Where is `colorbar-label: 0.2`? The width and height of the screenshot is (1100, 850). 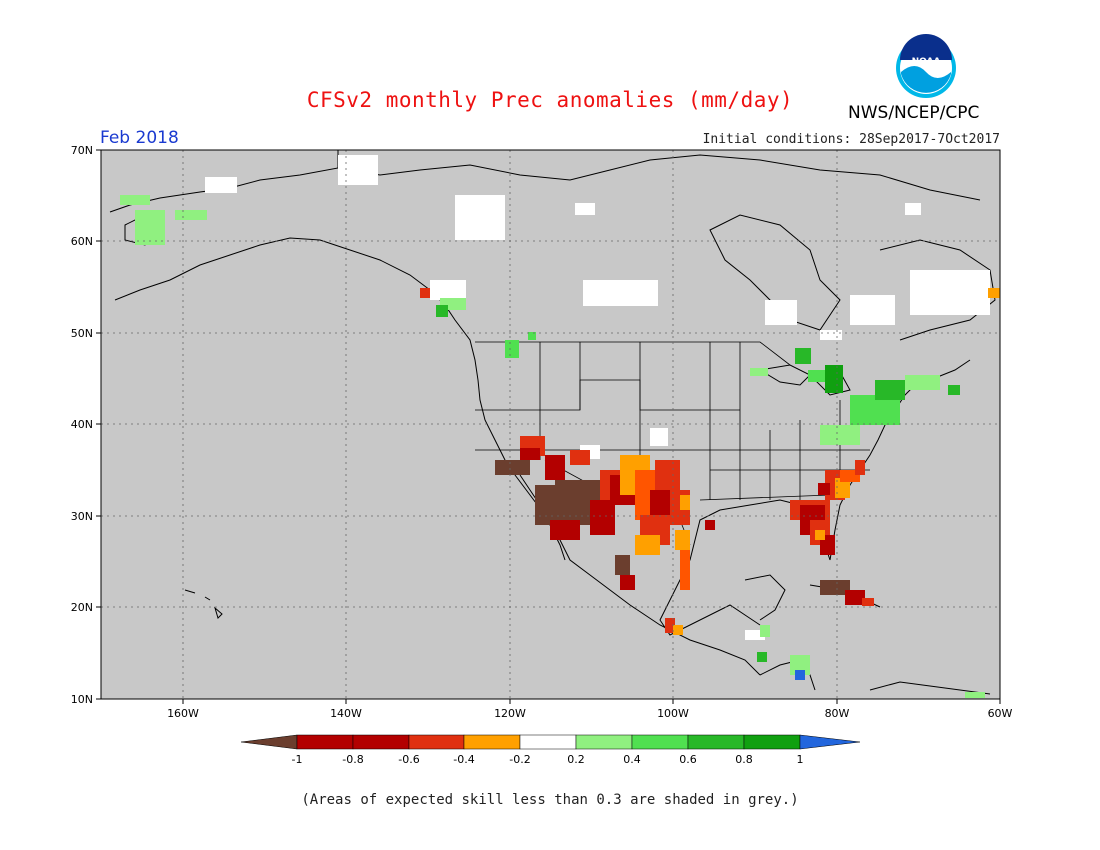
colorbar-label: 0.2 is located at coordinates (576, 759).